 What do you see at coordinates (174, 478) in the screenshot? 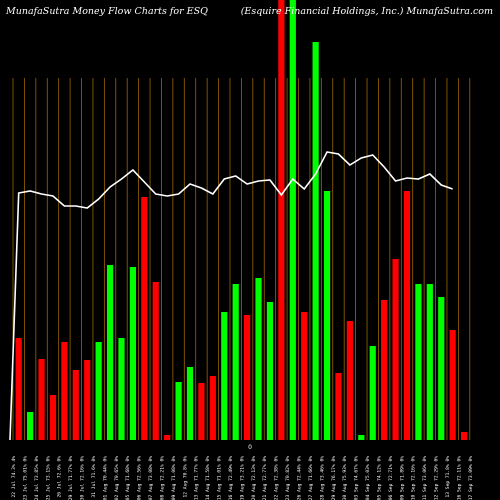
I see `x-tick-label: Fri 09 Aug 71.08% 0%` at bounding box center [174, 478].